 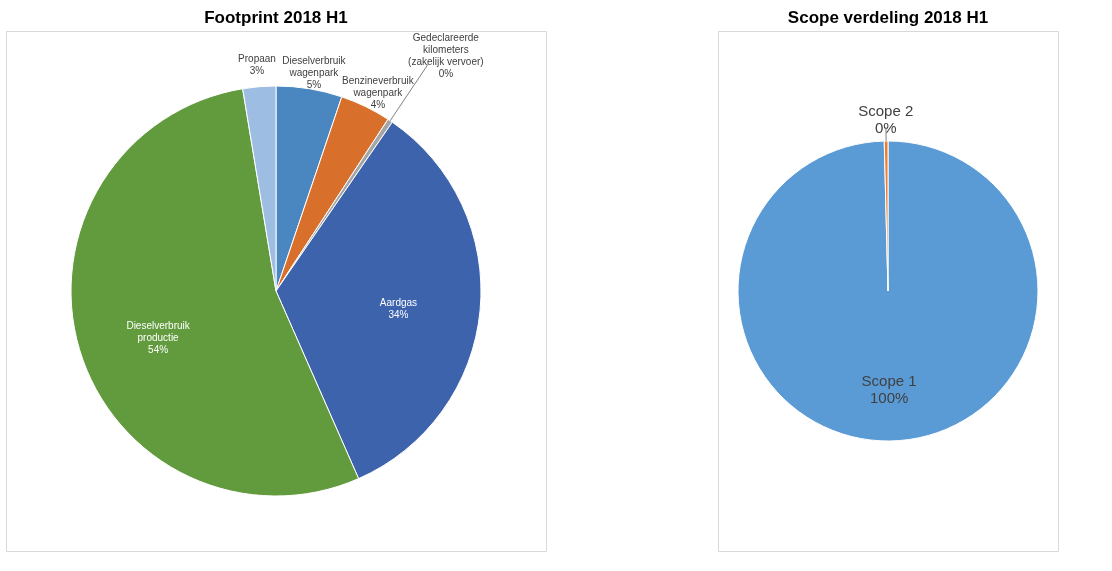 What do you see at coordinates (378, 105) in the screenshot?
I see `data-label: 4%` at bounding box center [378, 105].